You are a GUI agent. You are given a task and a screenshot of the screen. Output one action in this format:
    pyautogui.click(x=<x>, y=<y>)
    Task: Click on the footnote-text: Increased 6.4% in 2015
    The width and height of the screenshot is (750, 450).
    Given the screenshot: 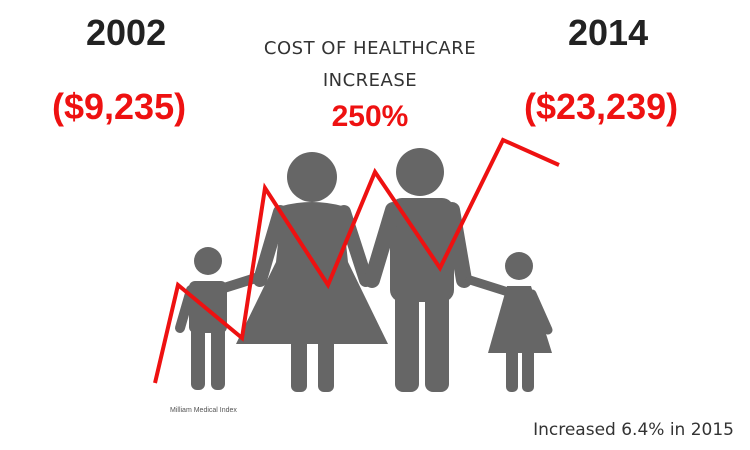 What is the action you would take?
    pyautogui.click(x=633, y=430)
    